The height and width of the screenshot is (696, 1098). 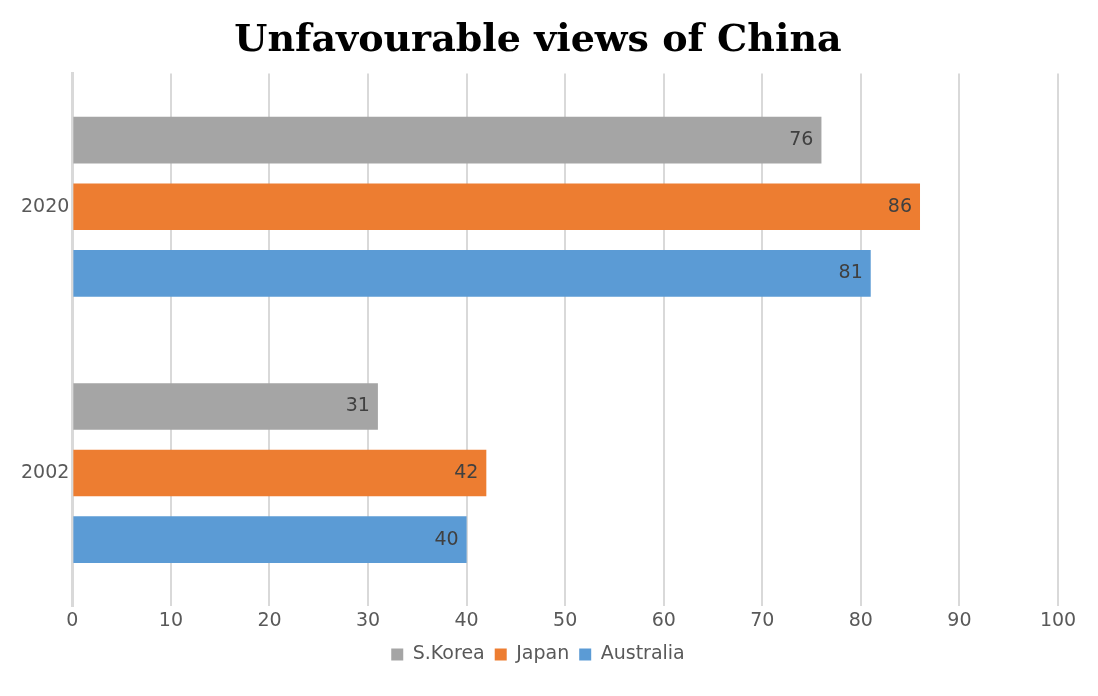 What do you see at coordinates (850, 271) in the screenshot?
I see `data-label: 81` at bounding box center [850, 271].